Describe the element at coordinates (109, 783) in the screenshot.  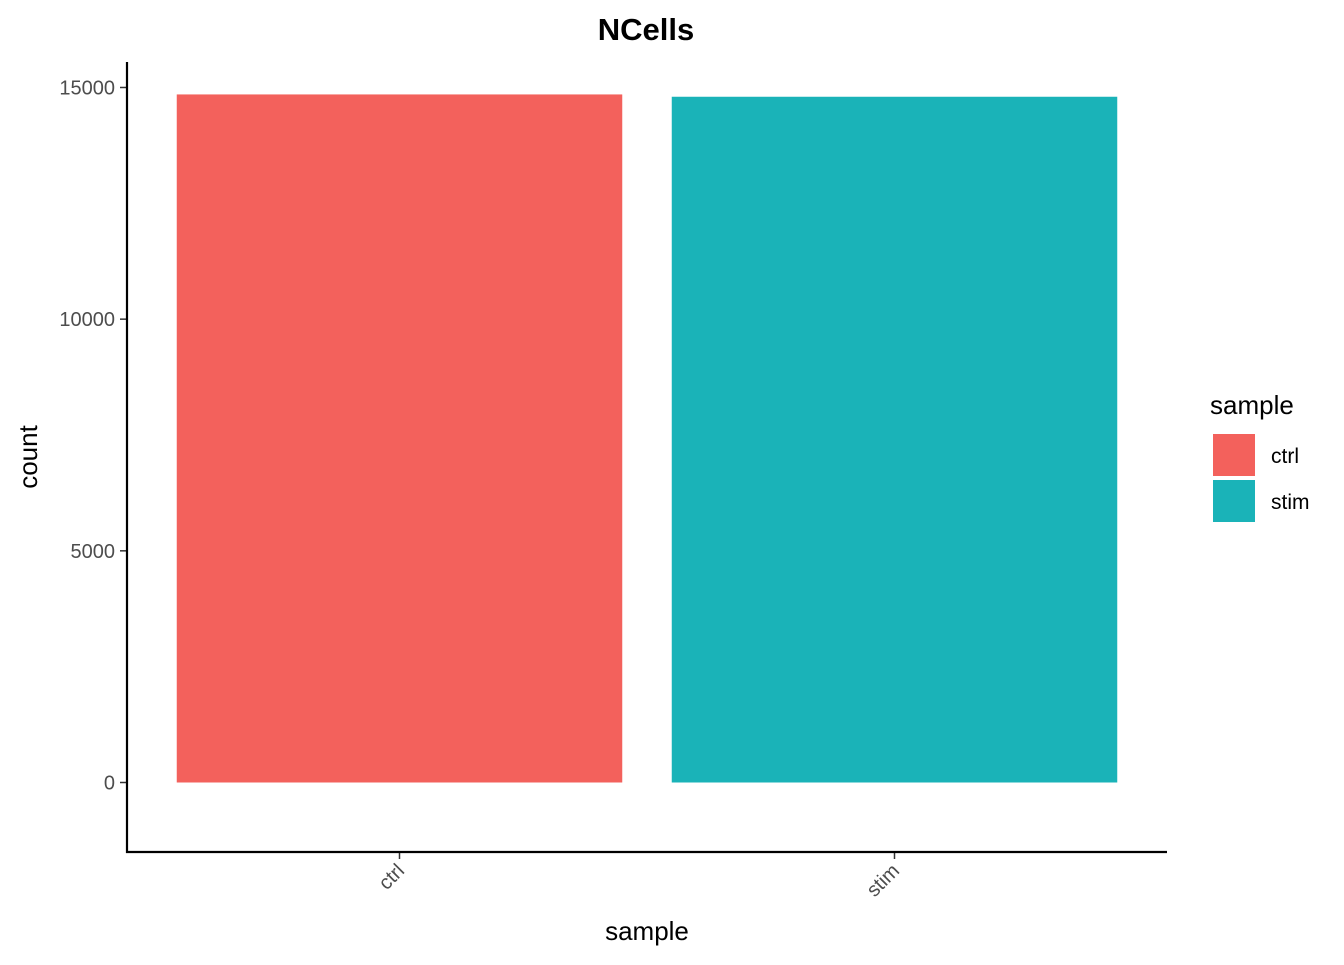
I see `y-tick-label: 0` at that location.